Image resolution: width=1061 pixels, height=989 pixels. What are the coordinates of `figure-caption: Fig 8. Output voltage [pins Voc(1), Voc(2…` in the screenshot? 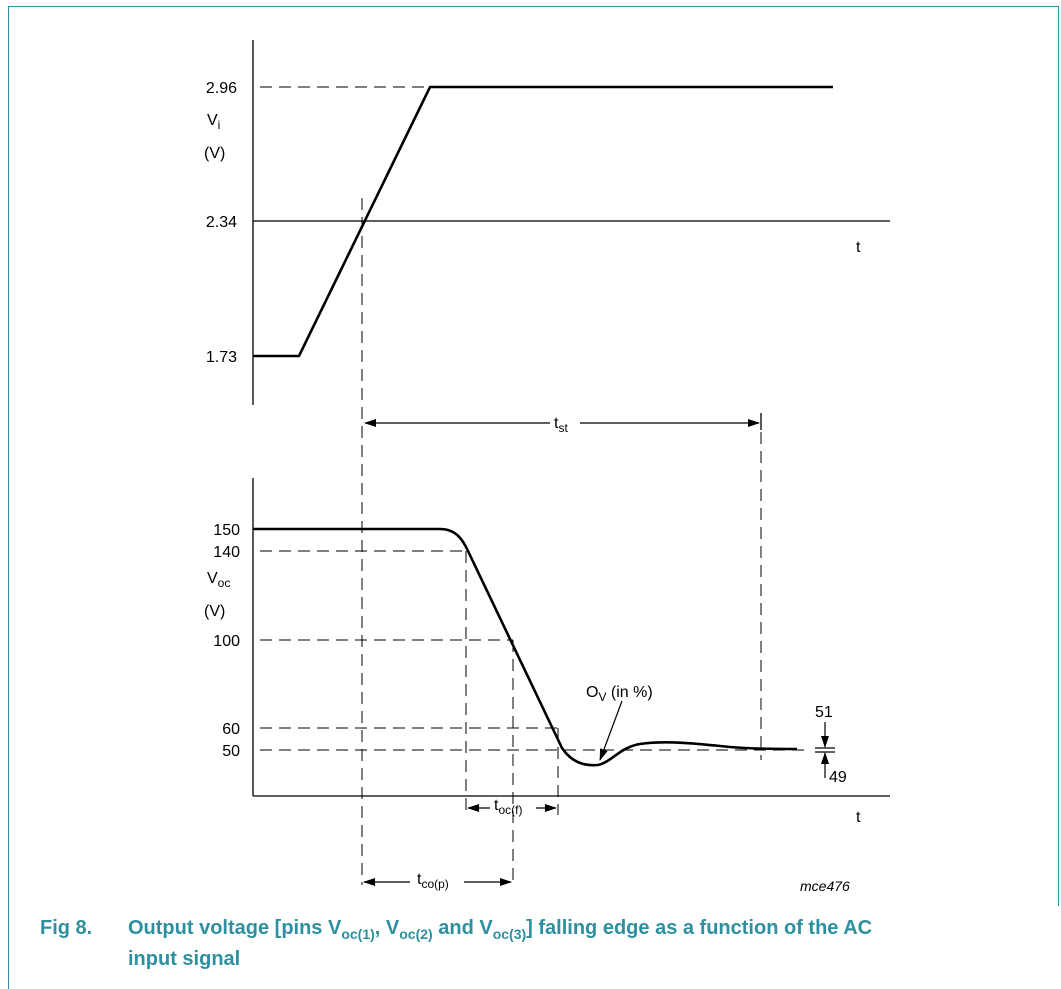 It's located at (540, 944).